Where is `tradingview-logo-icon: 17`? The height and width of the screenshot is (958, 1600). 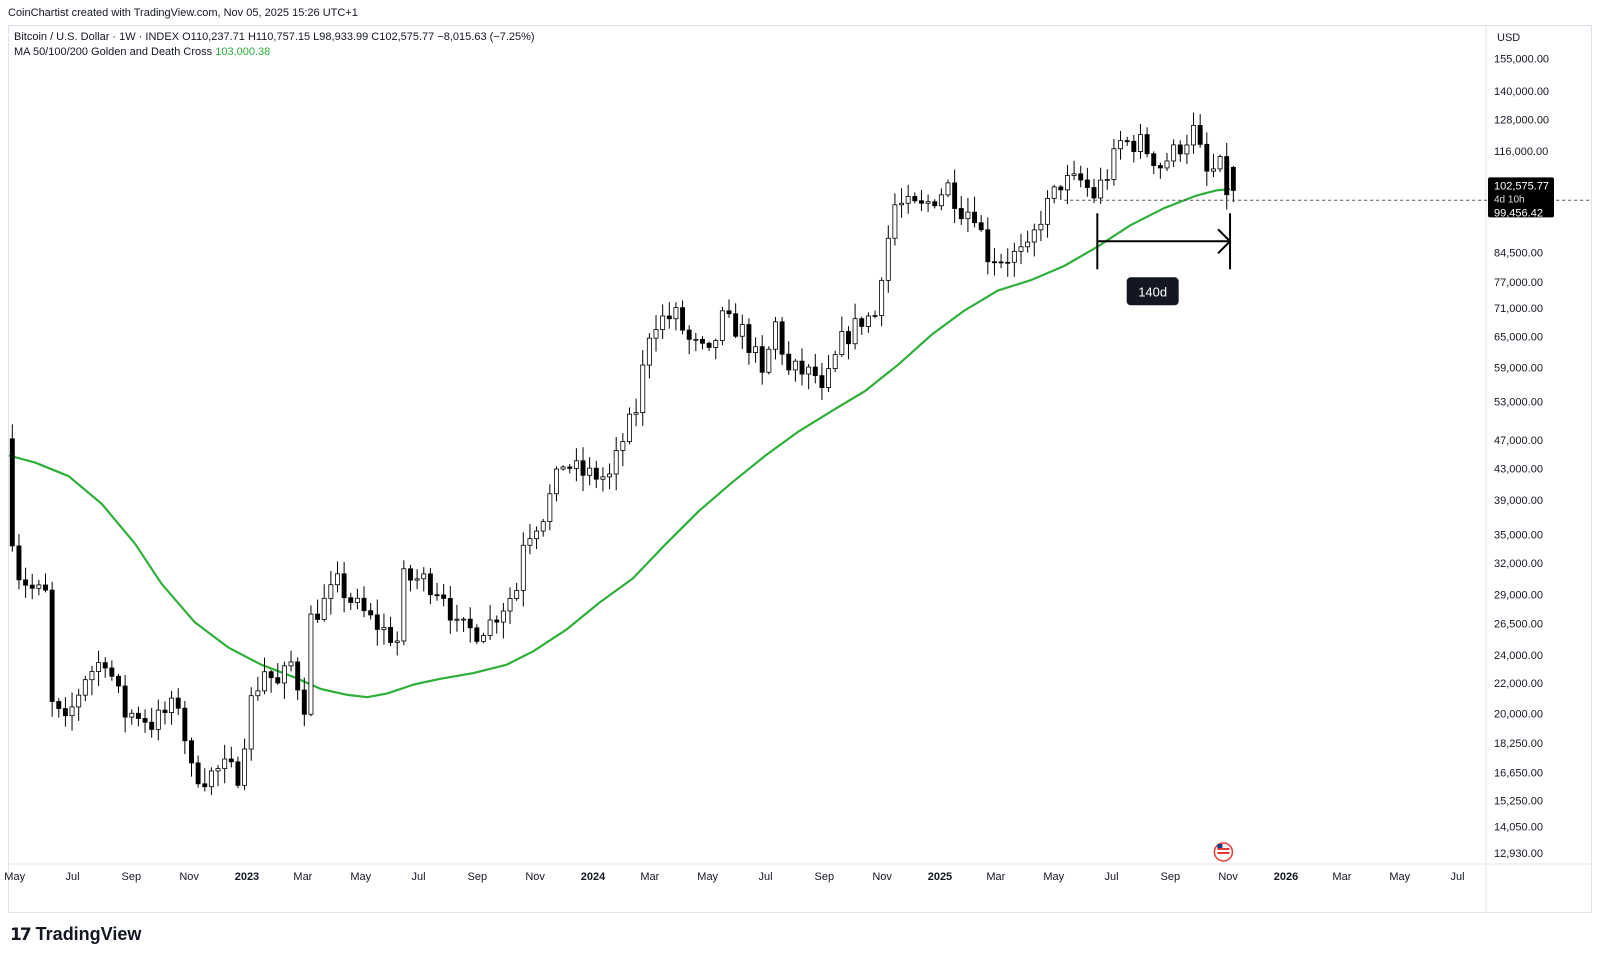 tradingview-logo-icon: 17 is located at coordinates (21, 934).